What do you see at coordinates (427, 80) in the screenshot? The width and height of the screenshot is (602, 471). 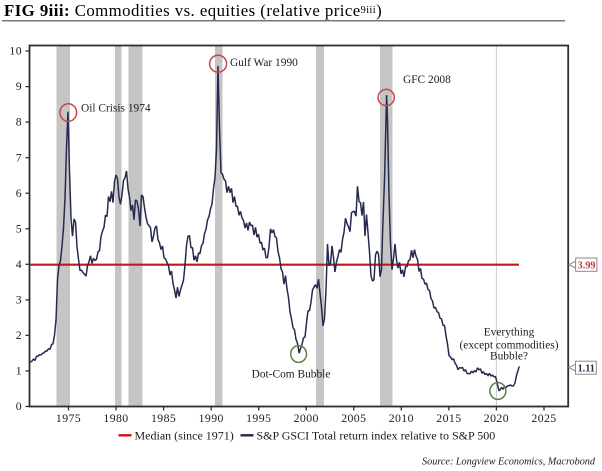 I see `svg-text: GFC 2008` at bounding box center [427, 80].